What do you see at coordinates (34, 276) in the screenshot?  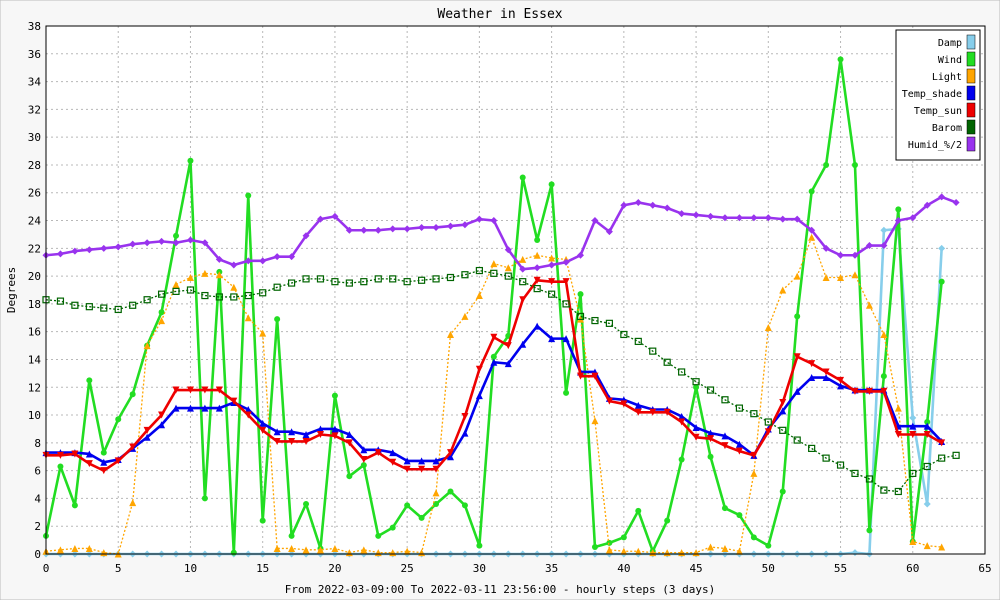 I see `y-tick-label: 20` at bounding box center [34, 276].